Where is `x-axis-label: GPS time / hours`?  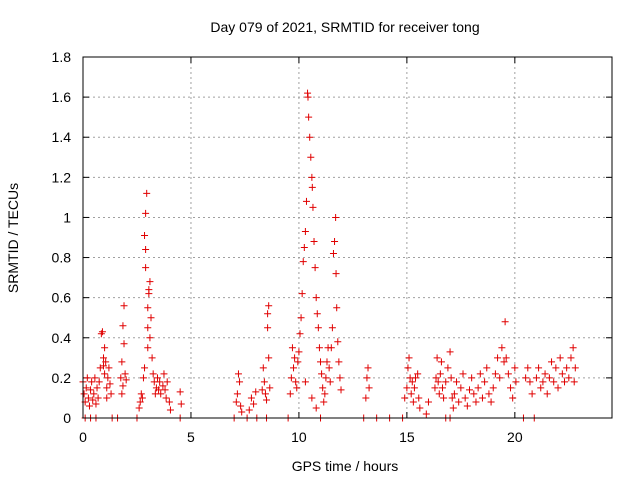 x-axis-label: GPS time / hours is located at coordinates (345, 466).